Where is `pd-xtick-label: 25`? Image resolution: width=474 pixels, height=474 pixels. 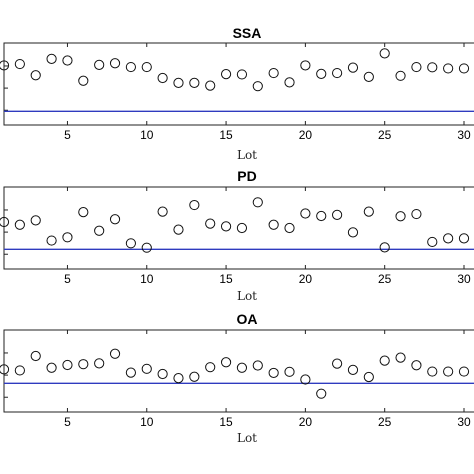
pd-xtick-label: 25 is located at coordinates (385, 279).